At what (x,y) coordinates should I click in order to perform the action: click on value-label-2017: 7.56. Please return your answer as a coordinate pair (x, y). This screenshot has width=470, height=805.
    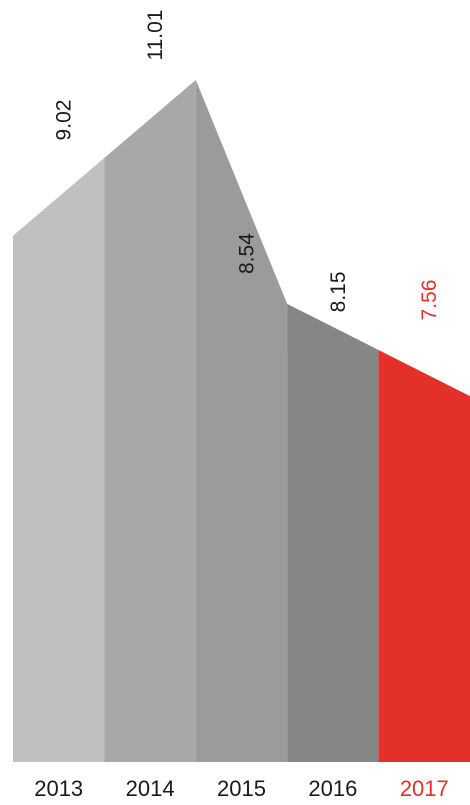
    Looking at the image, I should click on (429, 300).